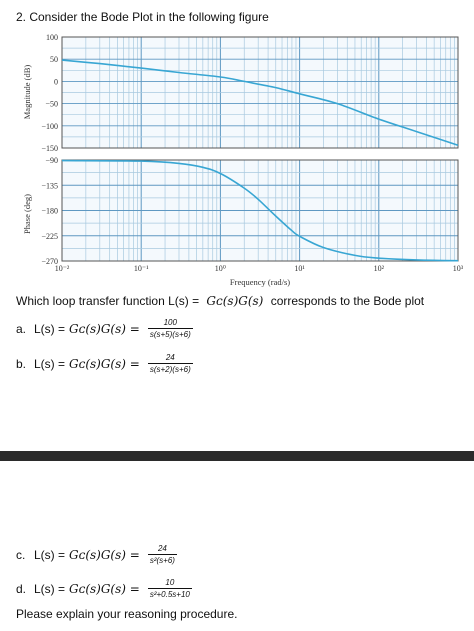 The width and height of the screenshot is (474, 631). I want to click on option-fraction: 100 s(s+5)(s+6), so click(170, 328).